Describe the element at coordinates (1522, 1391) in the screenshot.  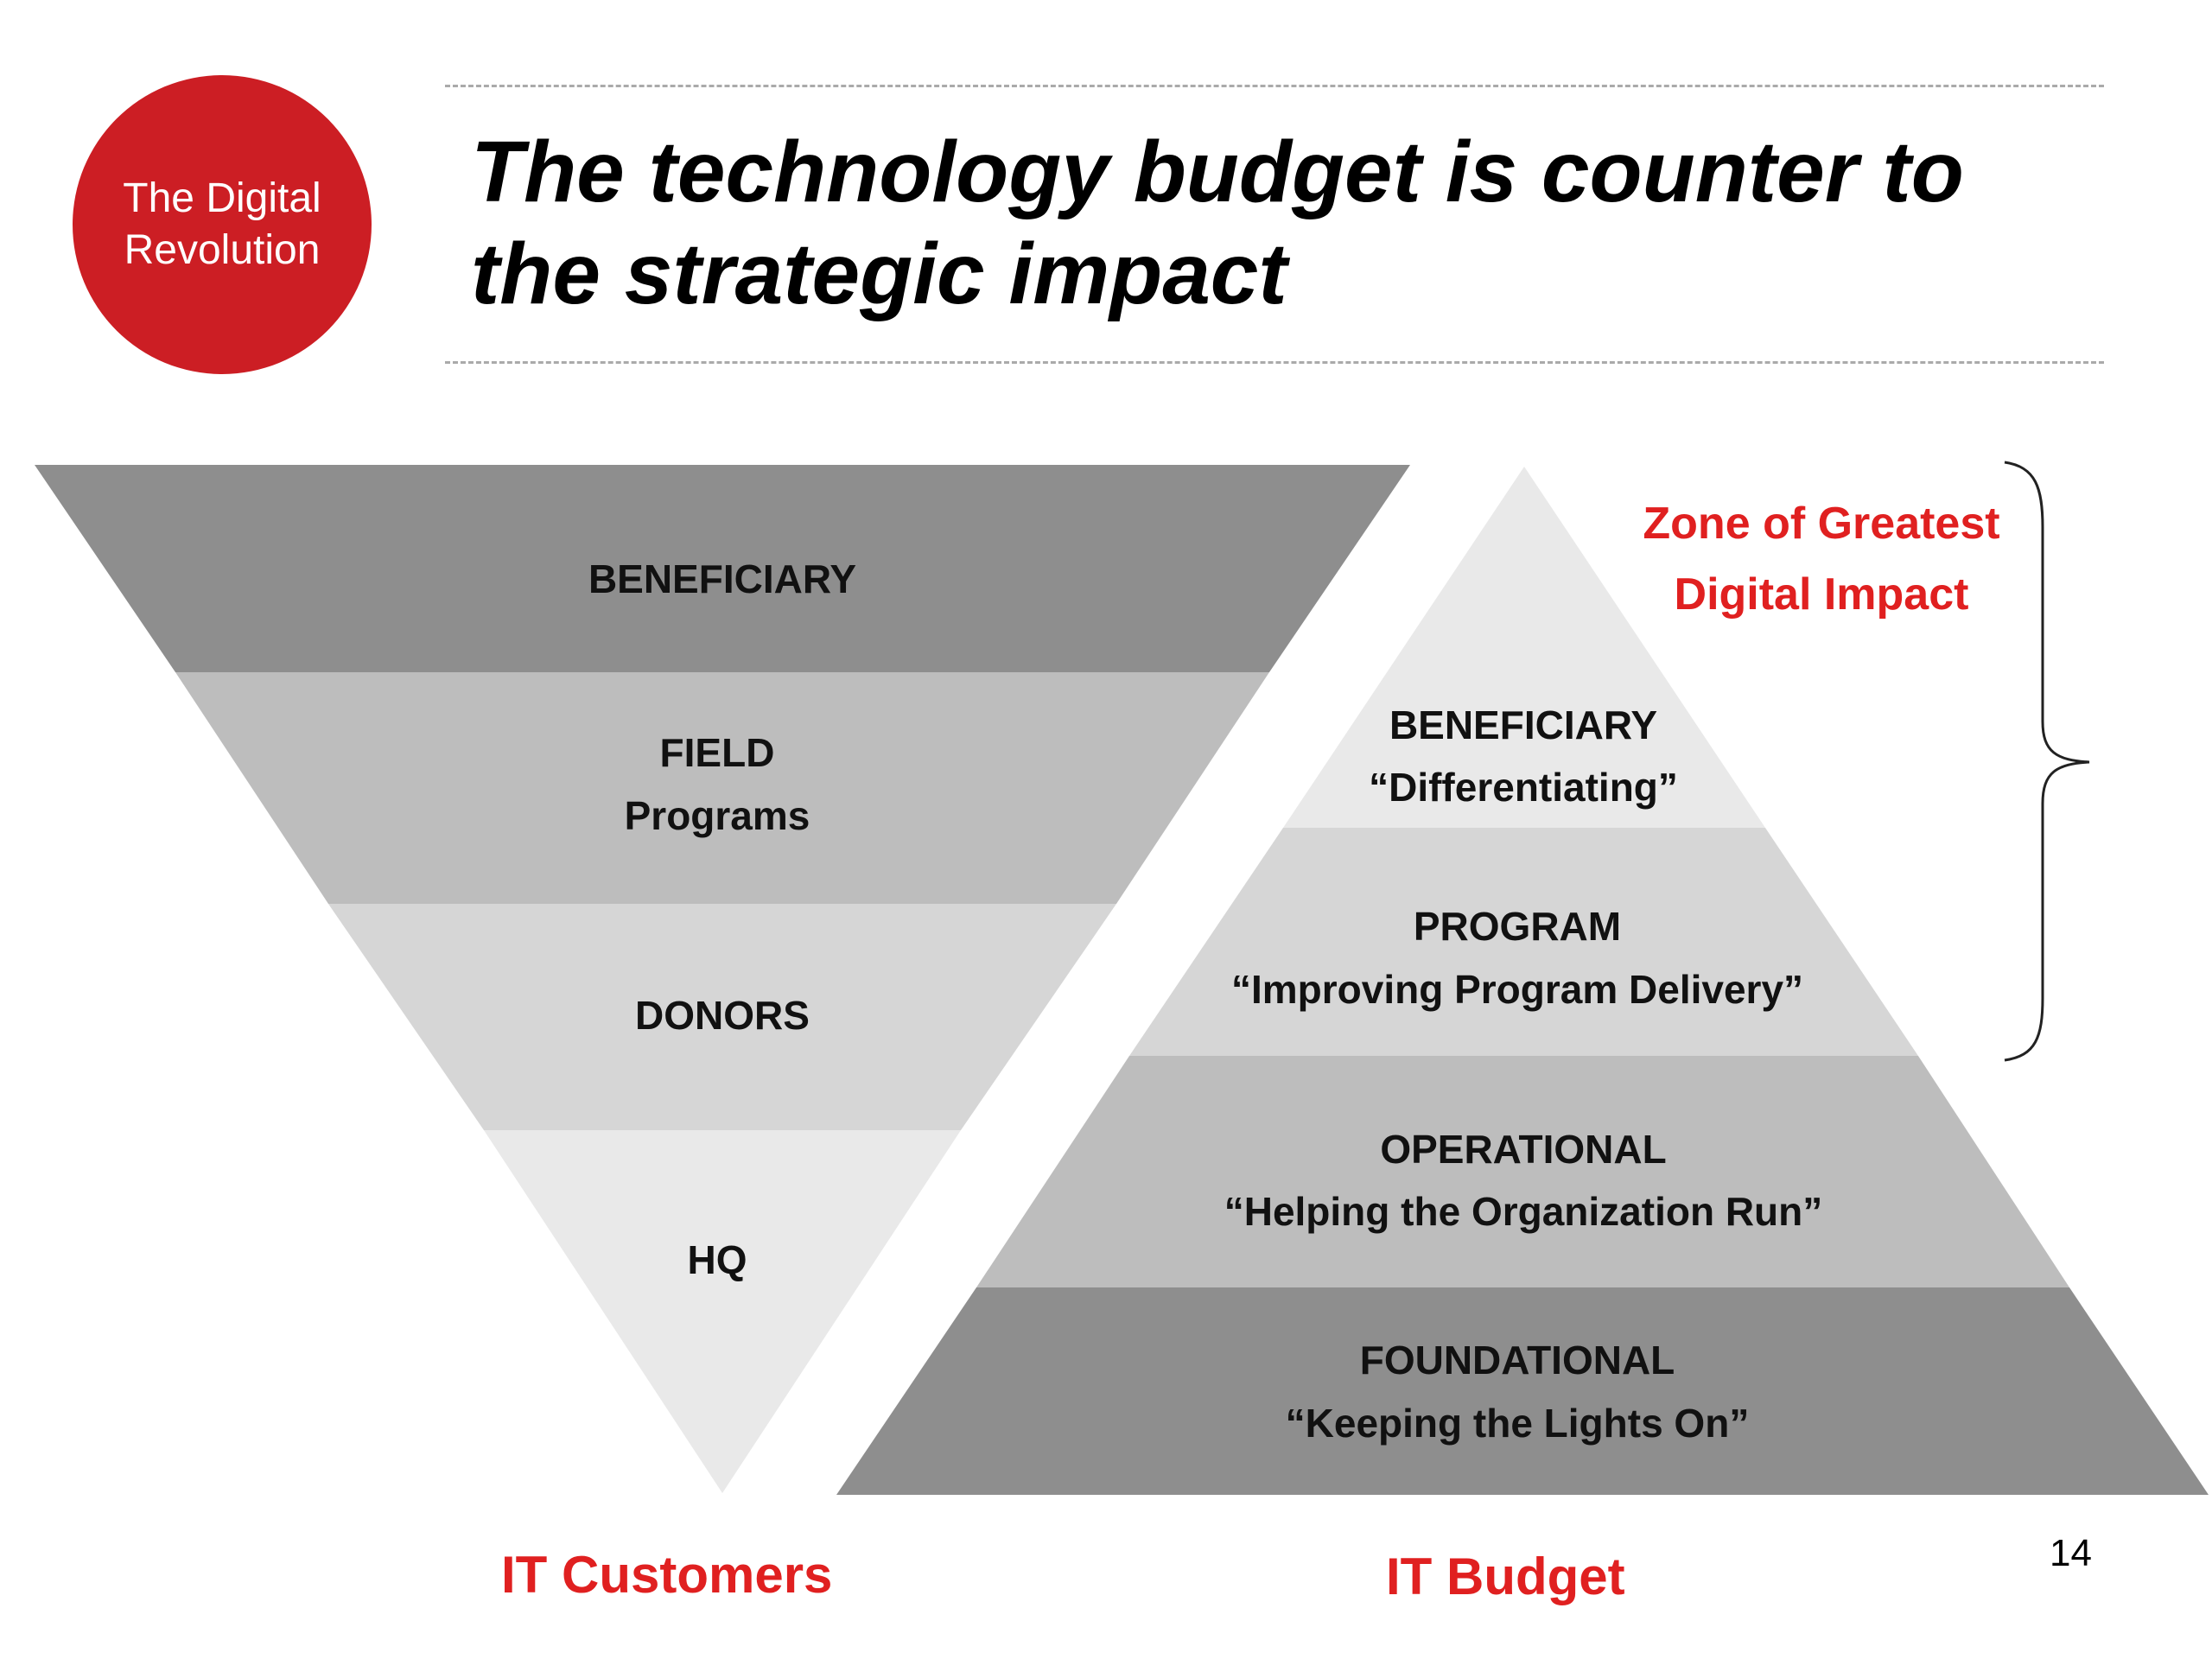
I see `budget-layer-foundational` at that location.